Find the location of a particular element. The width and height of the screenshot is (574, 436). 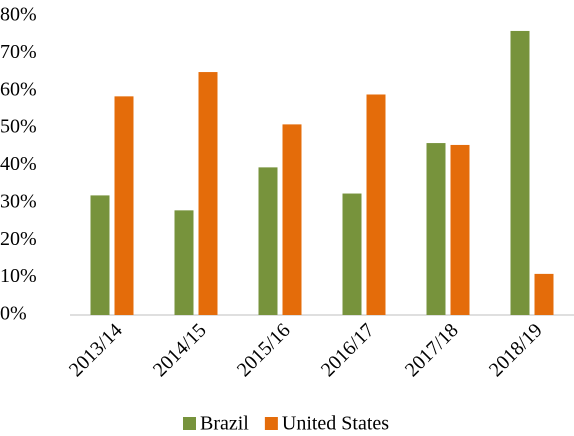

legend-label: United States is located at coordinates (335, 424).